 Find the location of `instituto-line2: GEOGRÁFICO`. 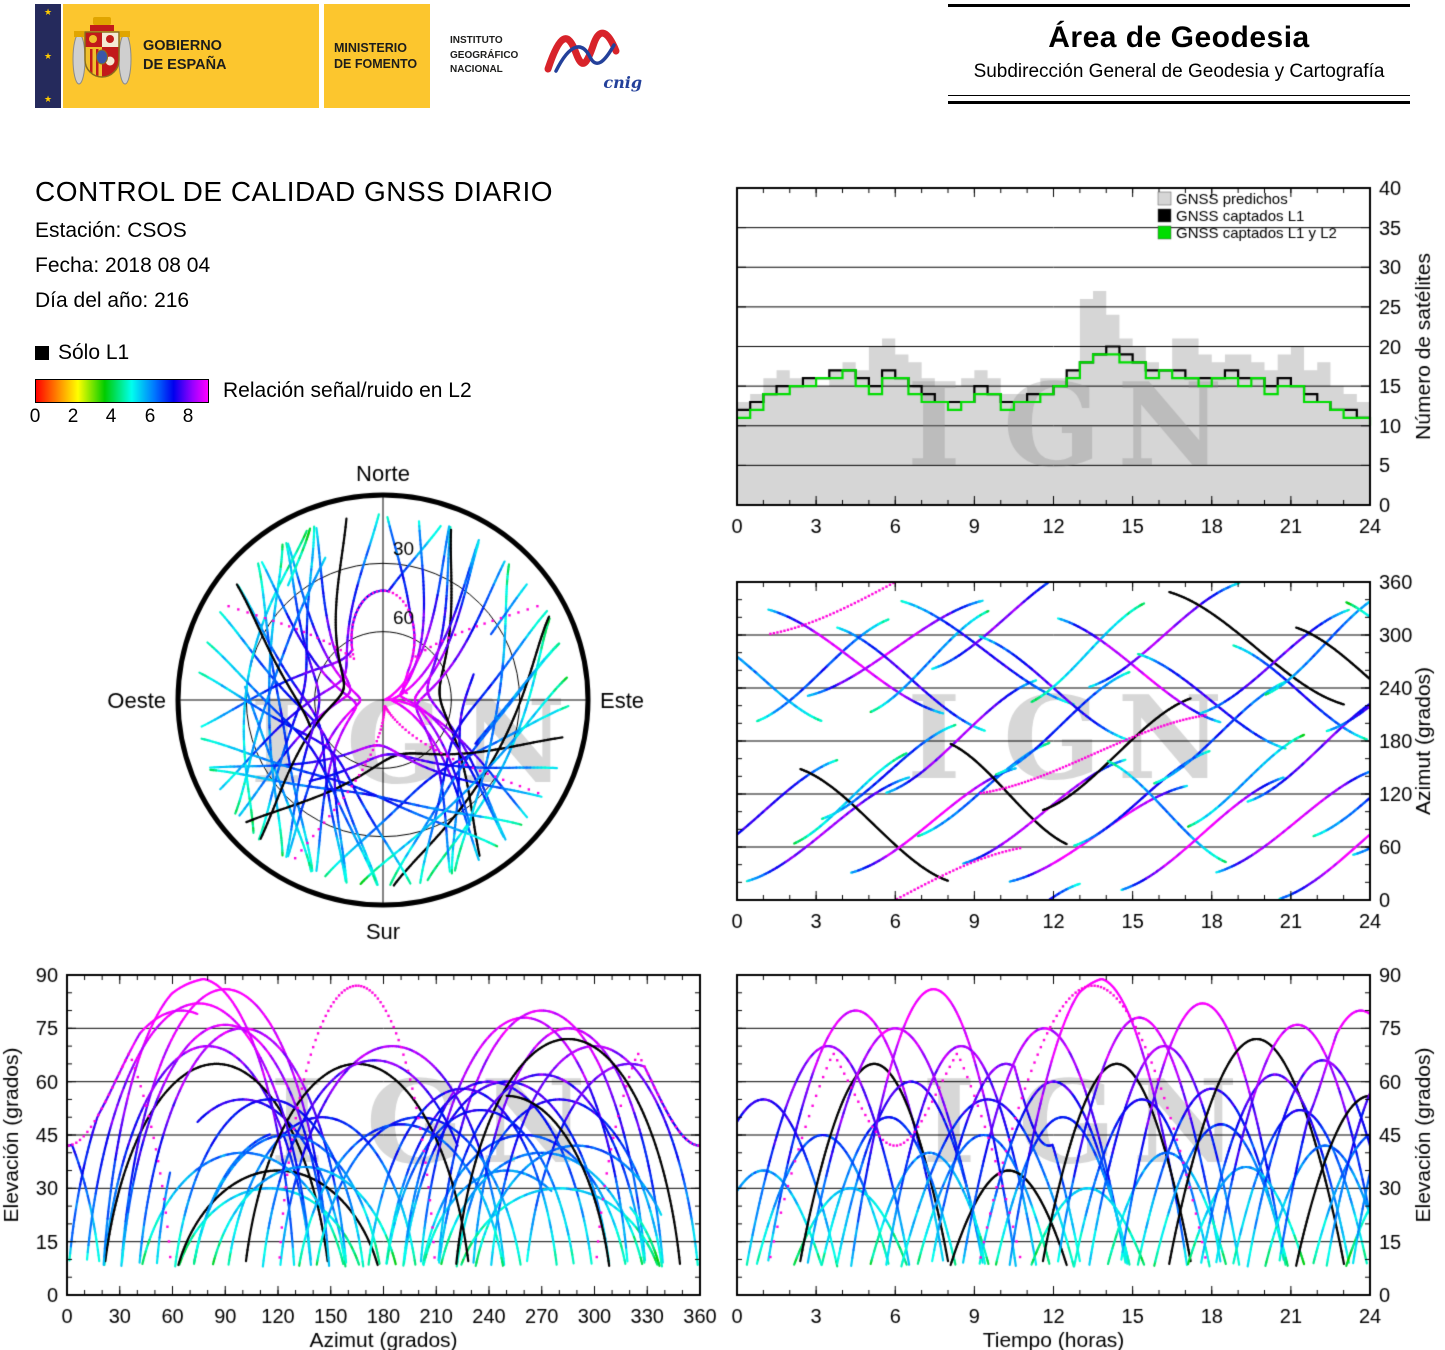

instituto-line2: GEOGRÁFICO is located at coordinates (484, 55).